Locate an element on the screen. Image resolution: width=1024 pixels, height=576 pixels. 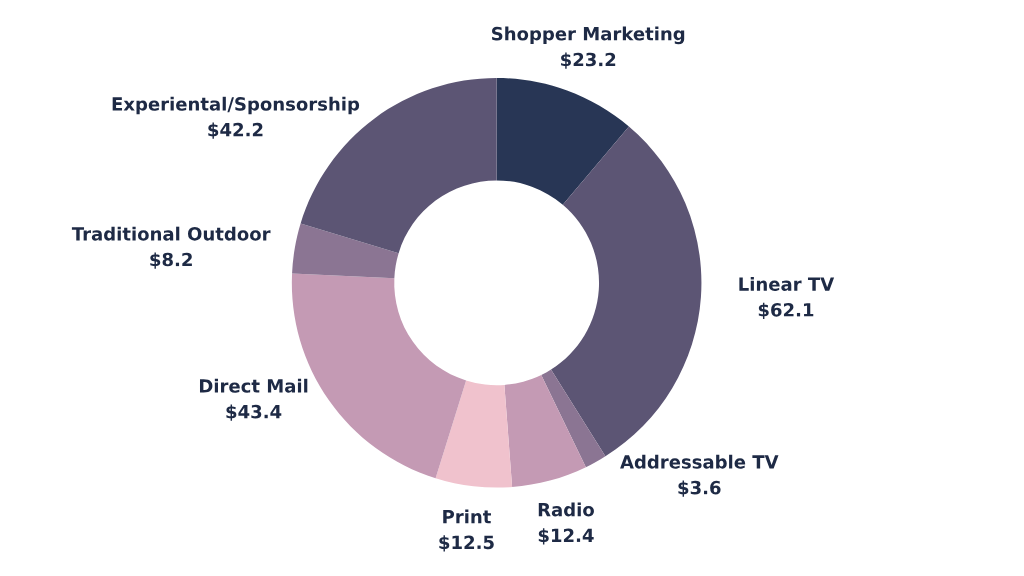
data-label: $12.4 is located at coordinates (566, 536).